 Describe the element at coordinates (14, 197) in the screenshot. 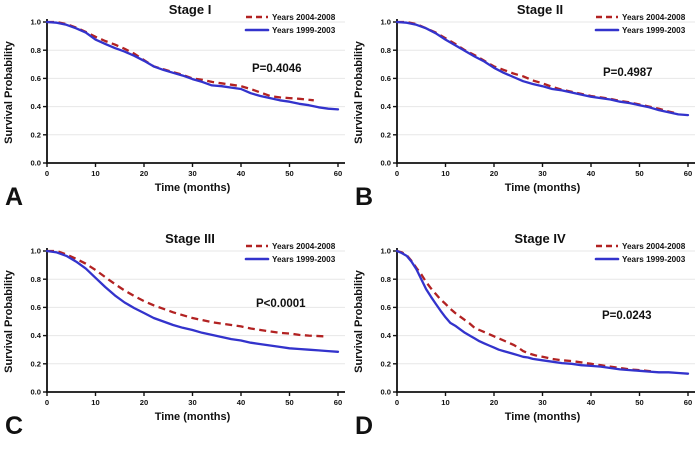

I see `panel-letter: A` at that location.